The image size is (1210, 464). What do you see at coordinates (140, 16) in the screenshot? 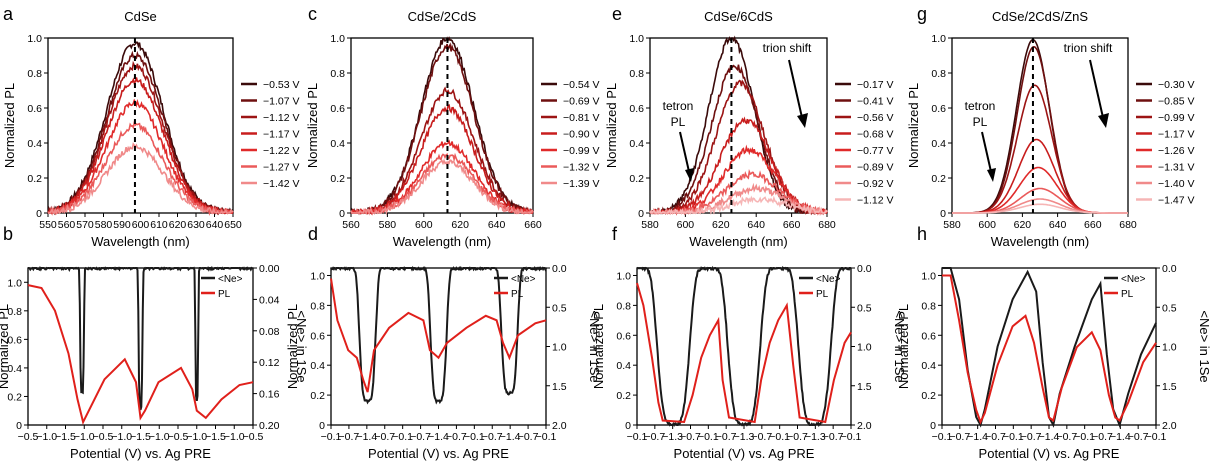
I see `panel-title: CdSe` at bounding box center [140, 16].